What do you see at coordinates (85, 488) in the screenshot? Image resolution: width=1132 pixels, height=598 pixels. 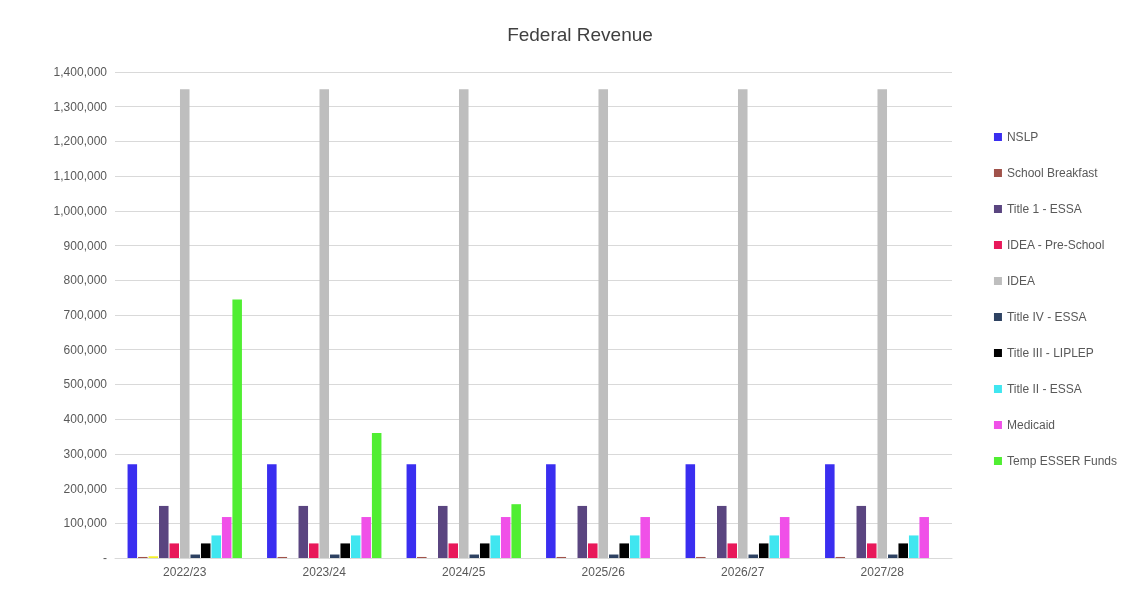 I see `y-tick-label: 200,000` at bounding box center [85, 488].